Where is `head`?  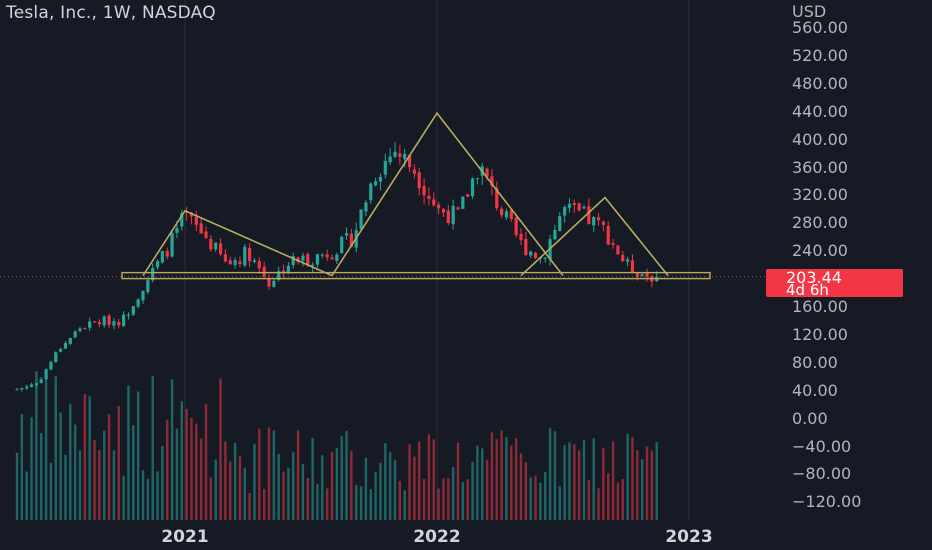 head is located at coordinates (447, 194).